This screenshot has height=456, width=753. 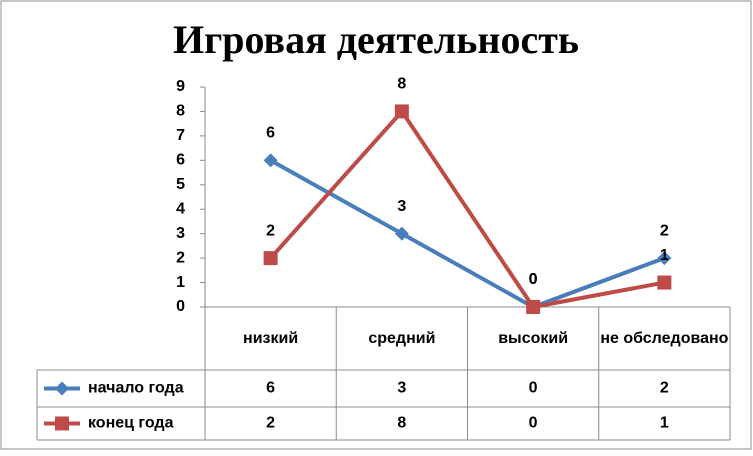 I want to click on table-value: 3, so click(x=401, y=388).